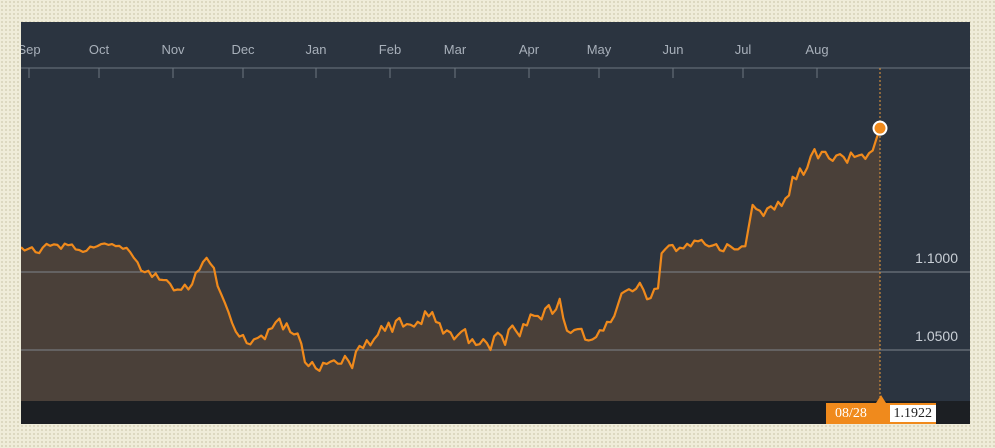 The width and height of the screenshot is (995, 448). Describe the element at coordinates (881, 413) in the screenshot. I see `last-value-readout: 08/28 1.1922` at that location.